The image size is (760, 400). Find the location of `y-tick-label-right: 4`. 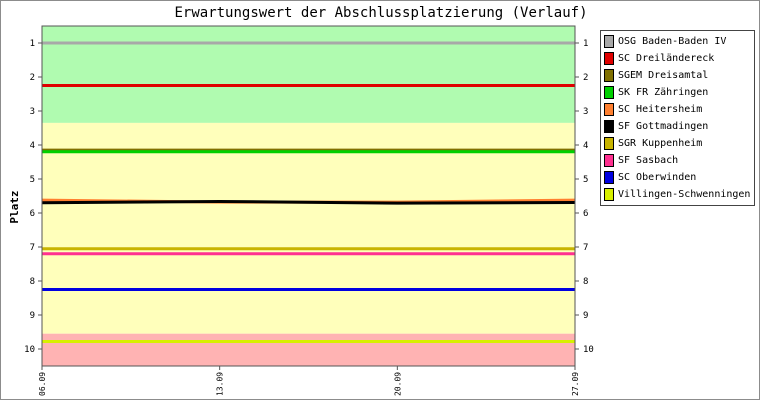

y-tick-label-right: 4 is located at coordinates (585, 146).